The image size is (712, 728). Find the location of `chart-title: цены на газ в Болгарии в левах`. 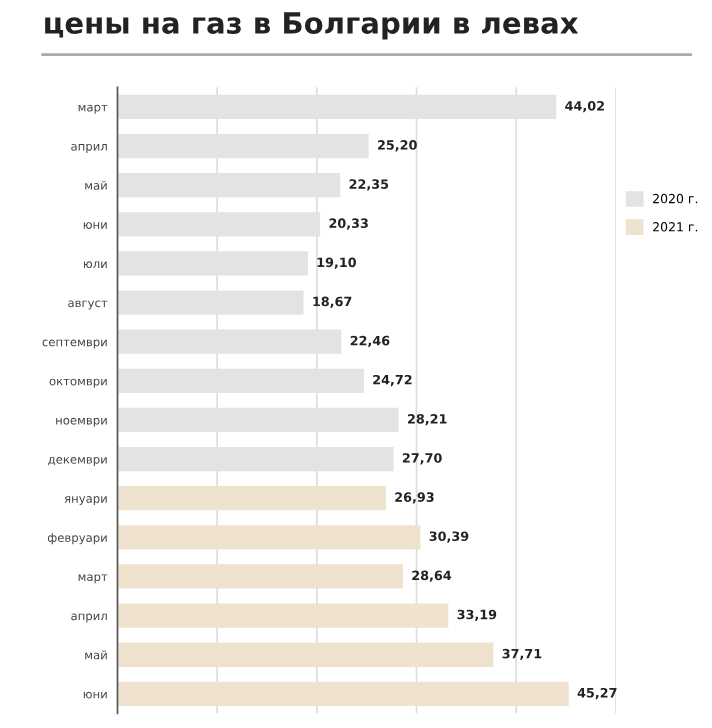

chart-title: цены на газ в Болгарии в левах is located at coordinates (312, 26).